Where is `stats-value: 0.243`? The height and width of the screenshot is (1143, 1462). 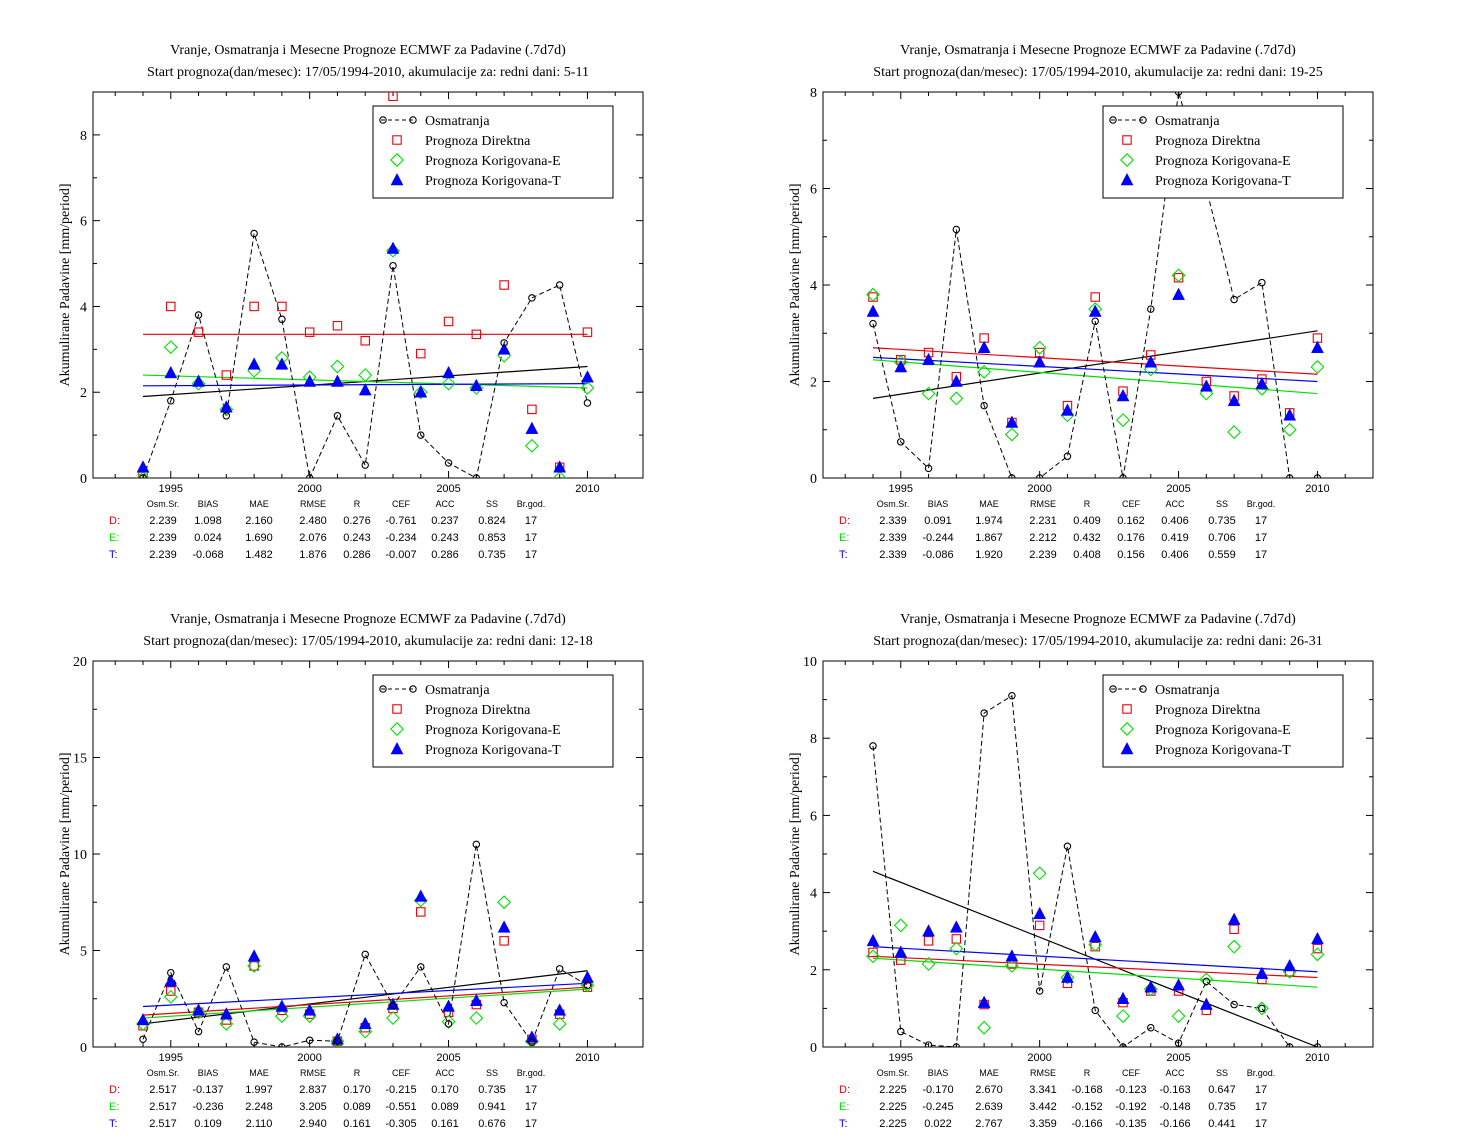
stats-value: 0.243 is located at coordinates (357, 538).